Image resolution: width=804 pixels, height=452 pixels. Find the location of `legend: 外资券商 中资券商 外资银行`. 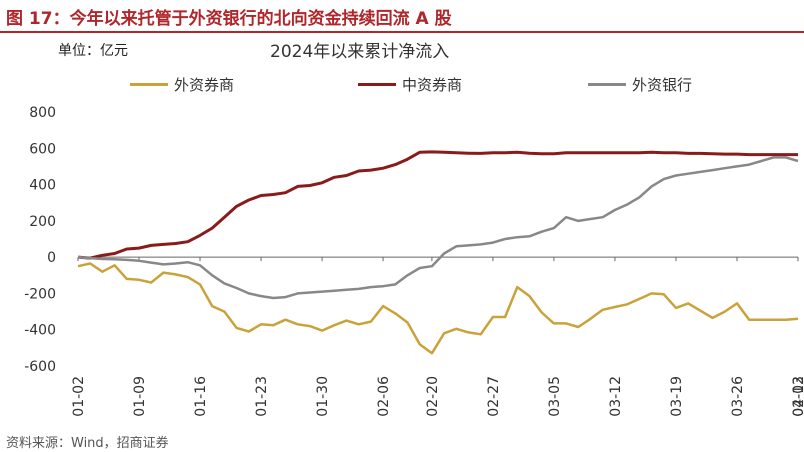

legend: 外资券商 中资券商 外资银行 is located at coordinates (402, 85).